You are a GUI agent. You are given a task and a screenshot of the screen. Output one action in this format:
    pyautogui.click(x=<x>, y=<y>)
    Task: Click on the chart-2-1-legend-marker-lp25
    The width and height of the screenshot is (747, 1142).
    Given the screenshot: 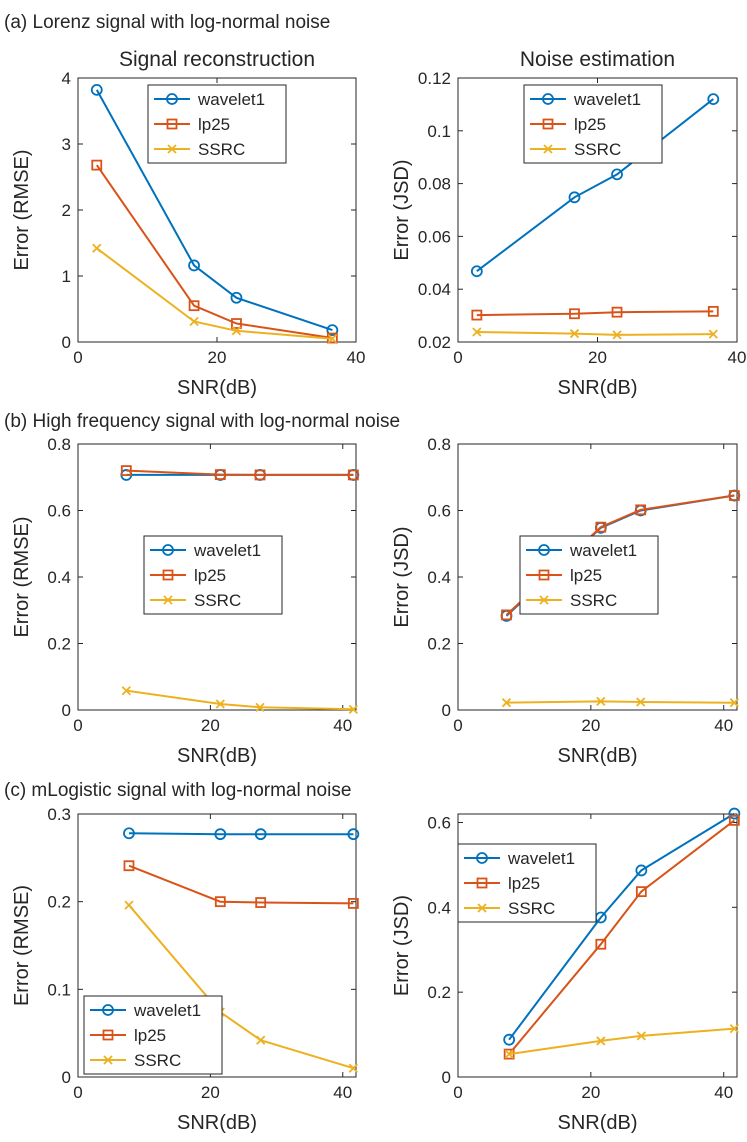 What is the action you would take?
    pyautogui.click(x=482, y=883)
    